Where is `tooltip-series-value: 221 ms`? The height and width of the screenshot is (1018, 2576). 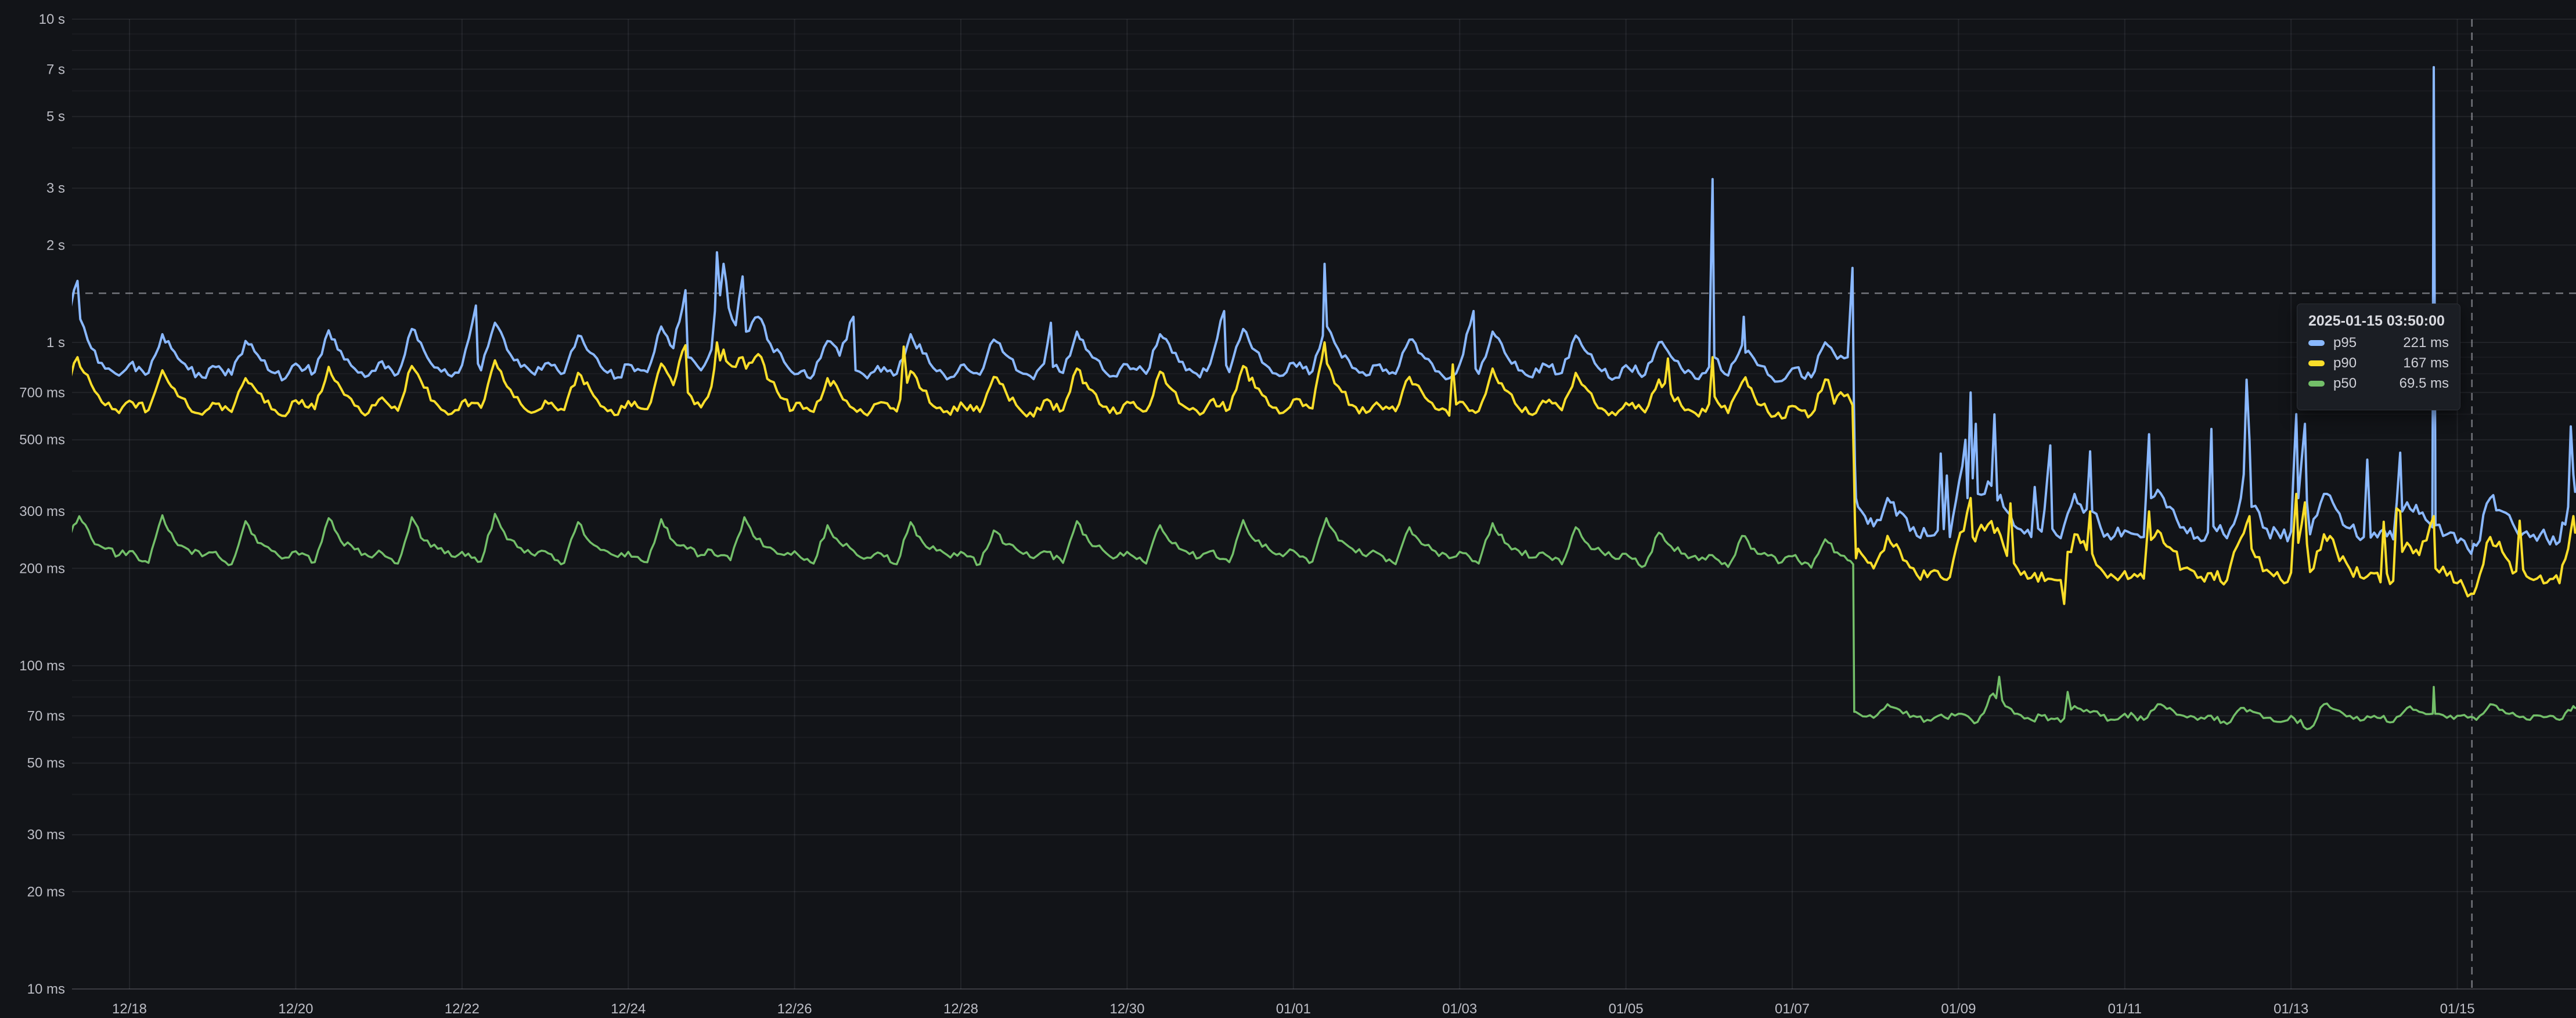
tooltip-series-value: 221 ms is located at coordinates (2426, 343).